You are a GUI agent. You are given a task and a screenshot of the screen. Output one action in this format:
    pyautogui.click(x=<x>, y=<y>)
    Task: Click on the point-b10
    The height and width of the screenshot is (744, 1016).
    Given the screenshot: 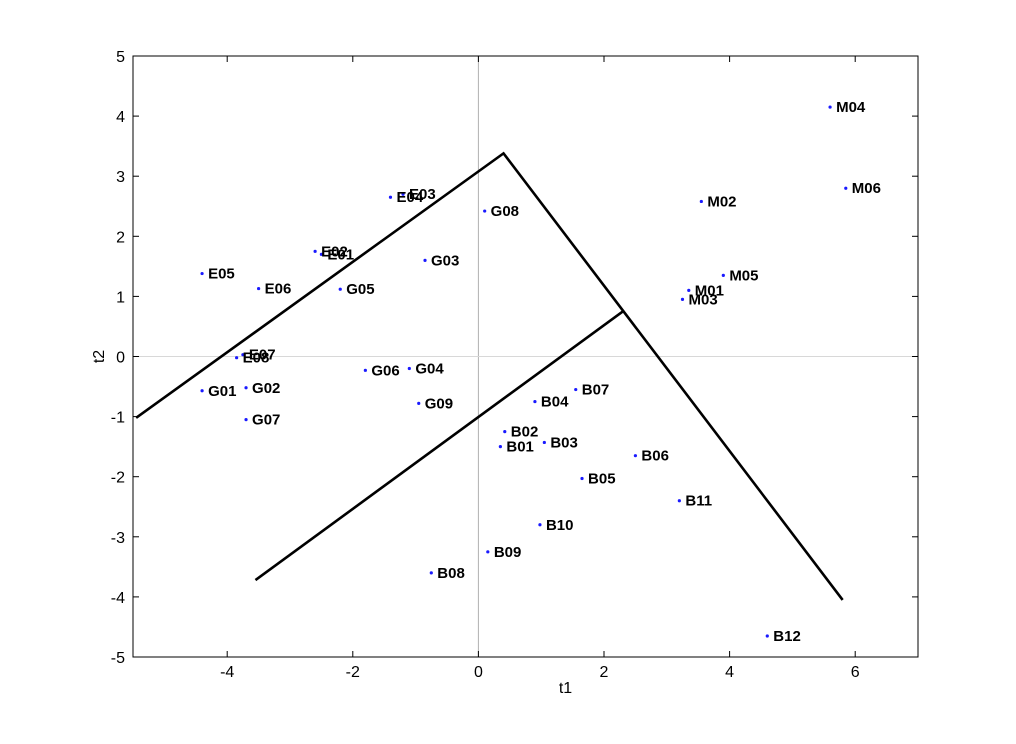 What is the action you would take?
    pyautogui.click(x=540, y=525)
    